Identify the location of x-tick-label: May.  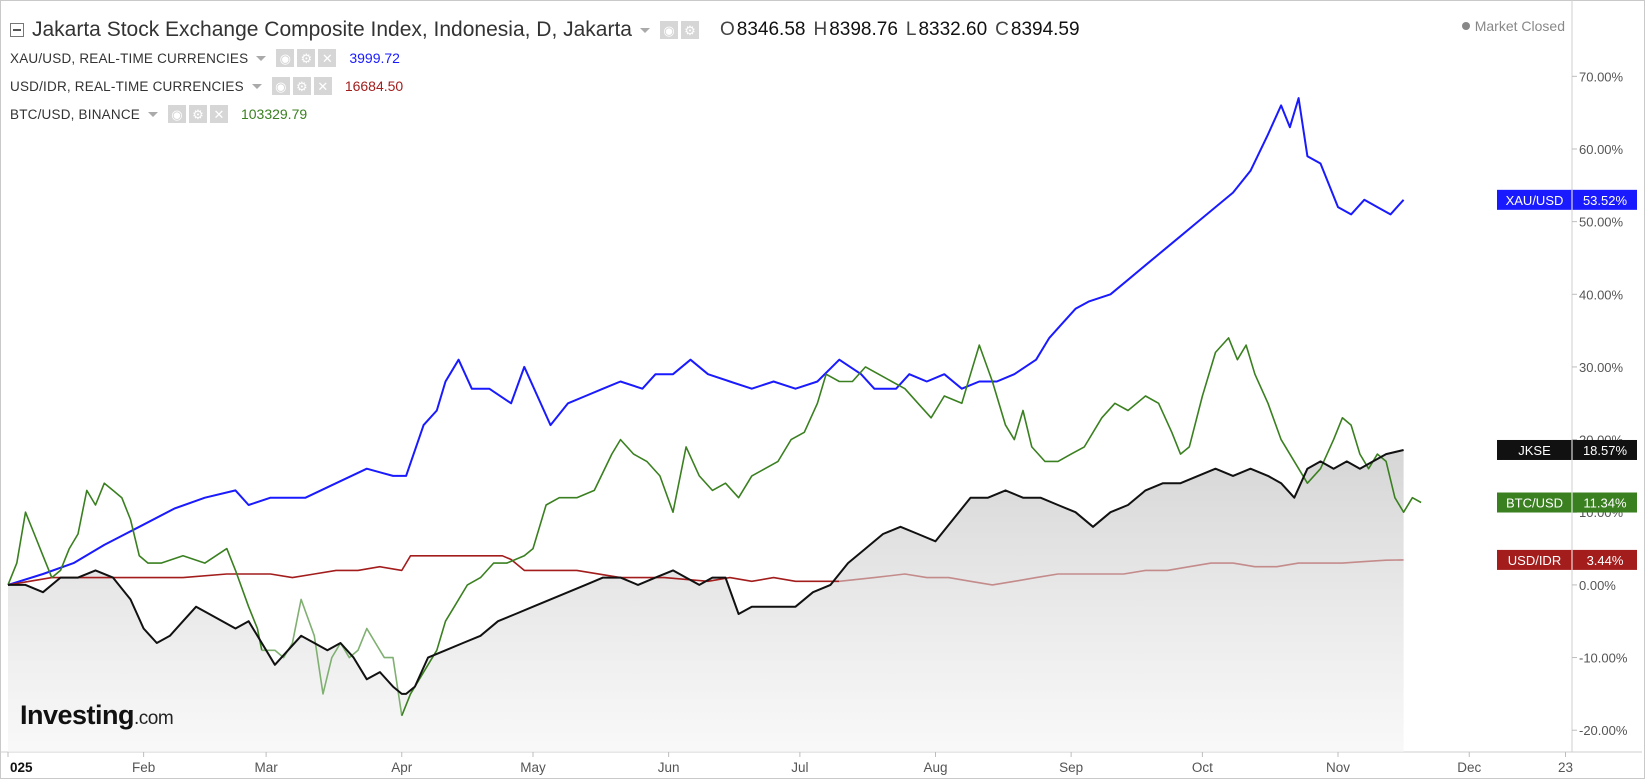
(533, 767).